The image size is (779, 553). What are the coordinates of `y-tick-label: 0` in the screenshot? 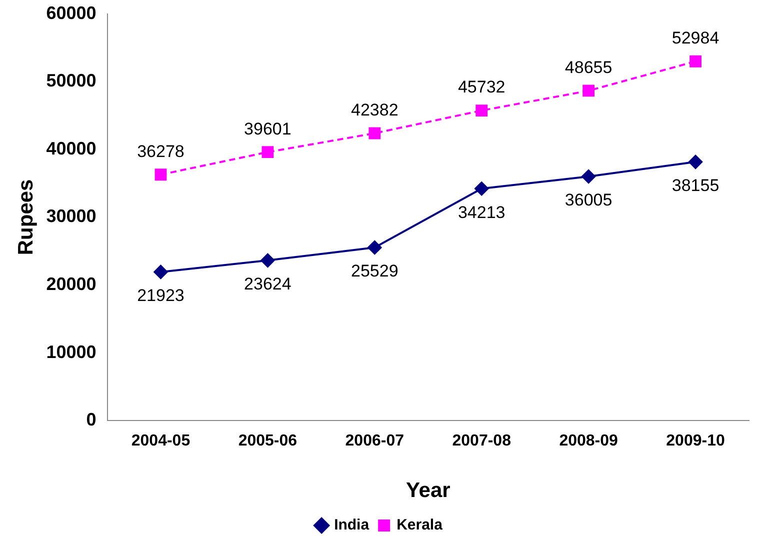 It's located at (91, 420).